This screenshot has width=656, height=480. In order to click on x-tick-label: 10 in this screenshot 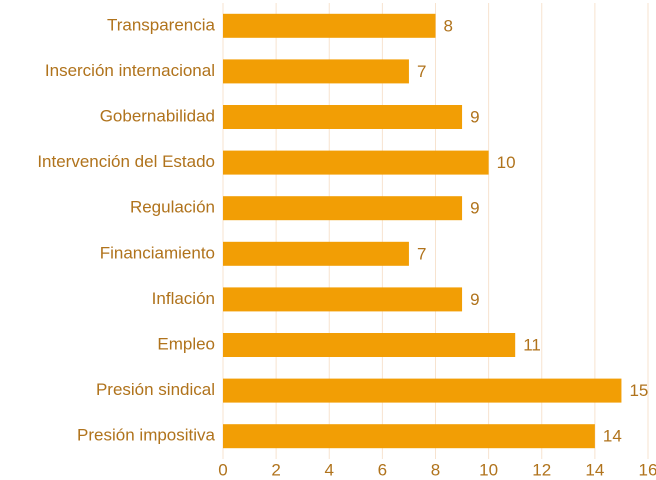, I will do `click(488, 469)`.